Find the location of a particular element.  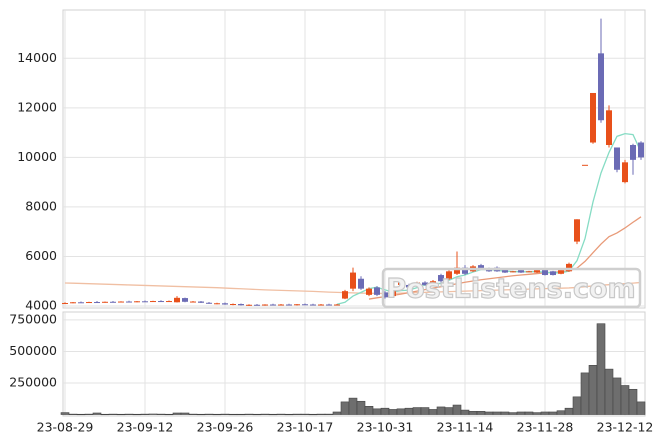

y-tick-label: 14000 is located at coordinates (37, 57).